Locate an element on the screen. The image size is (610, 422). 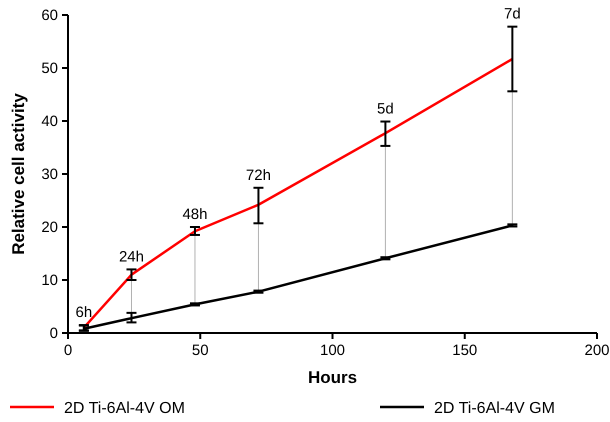
x-tick-label: 150 is located at coordinates (465, 350).